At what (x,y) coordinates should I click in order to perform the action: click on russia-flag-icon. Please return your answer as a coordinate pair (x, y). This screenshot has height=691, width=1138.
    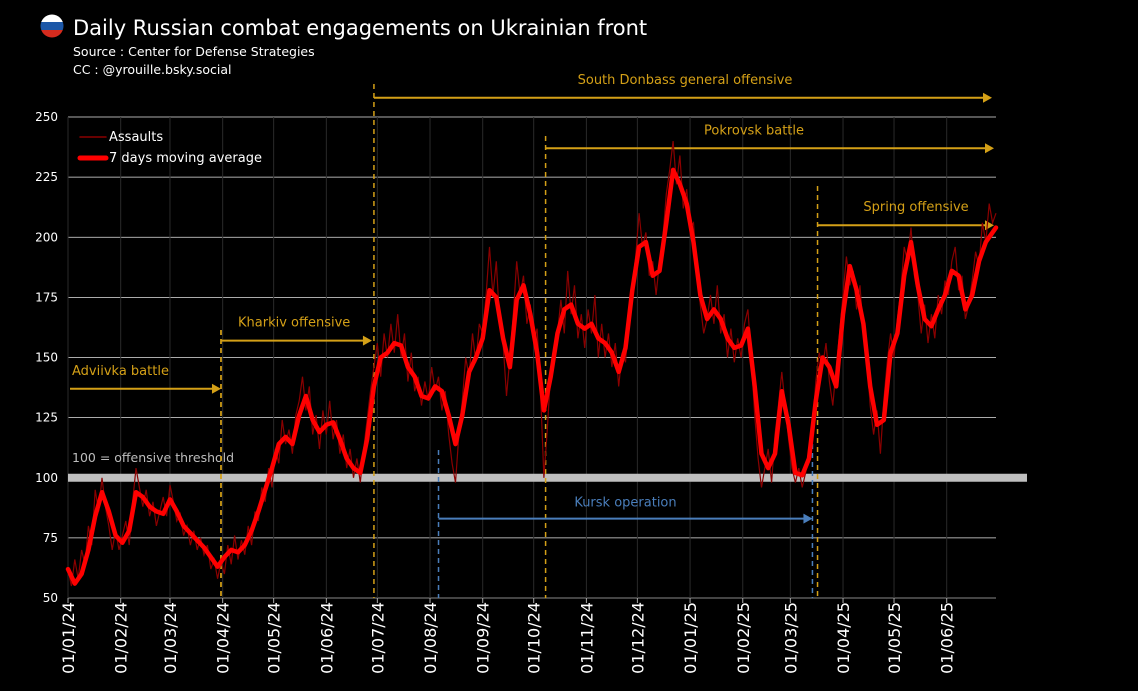
    Looking at the image, I should click on (52, 26).